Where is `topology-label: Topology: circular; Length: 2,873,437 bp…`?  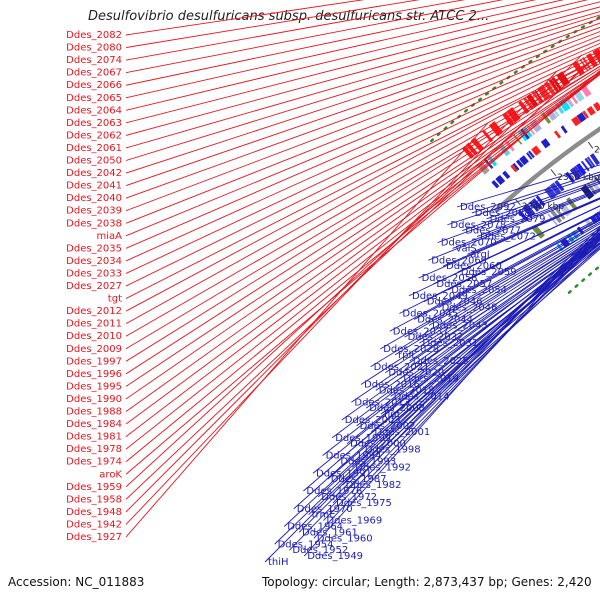 topology-label: Topology: circular; Length: 2,873,437 bp… is located at coordinates (427, 582).